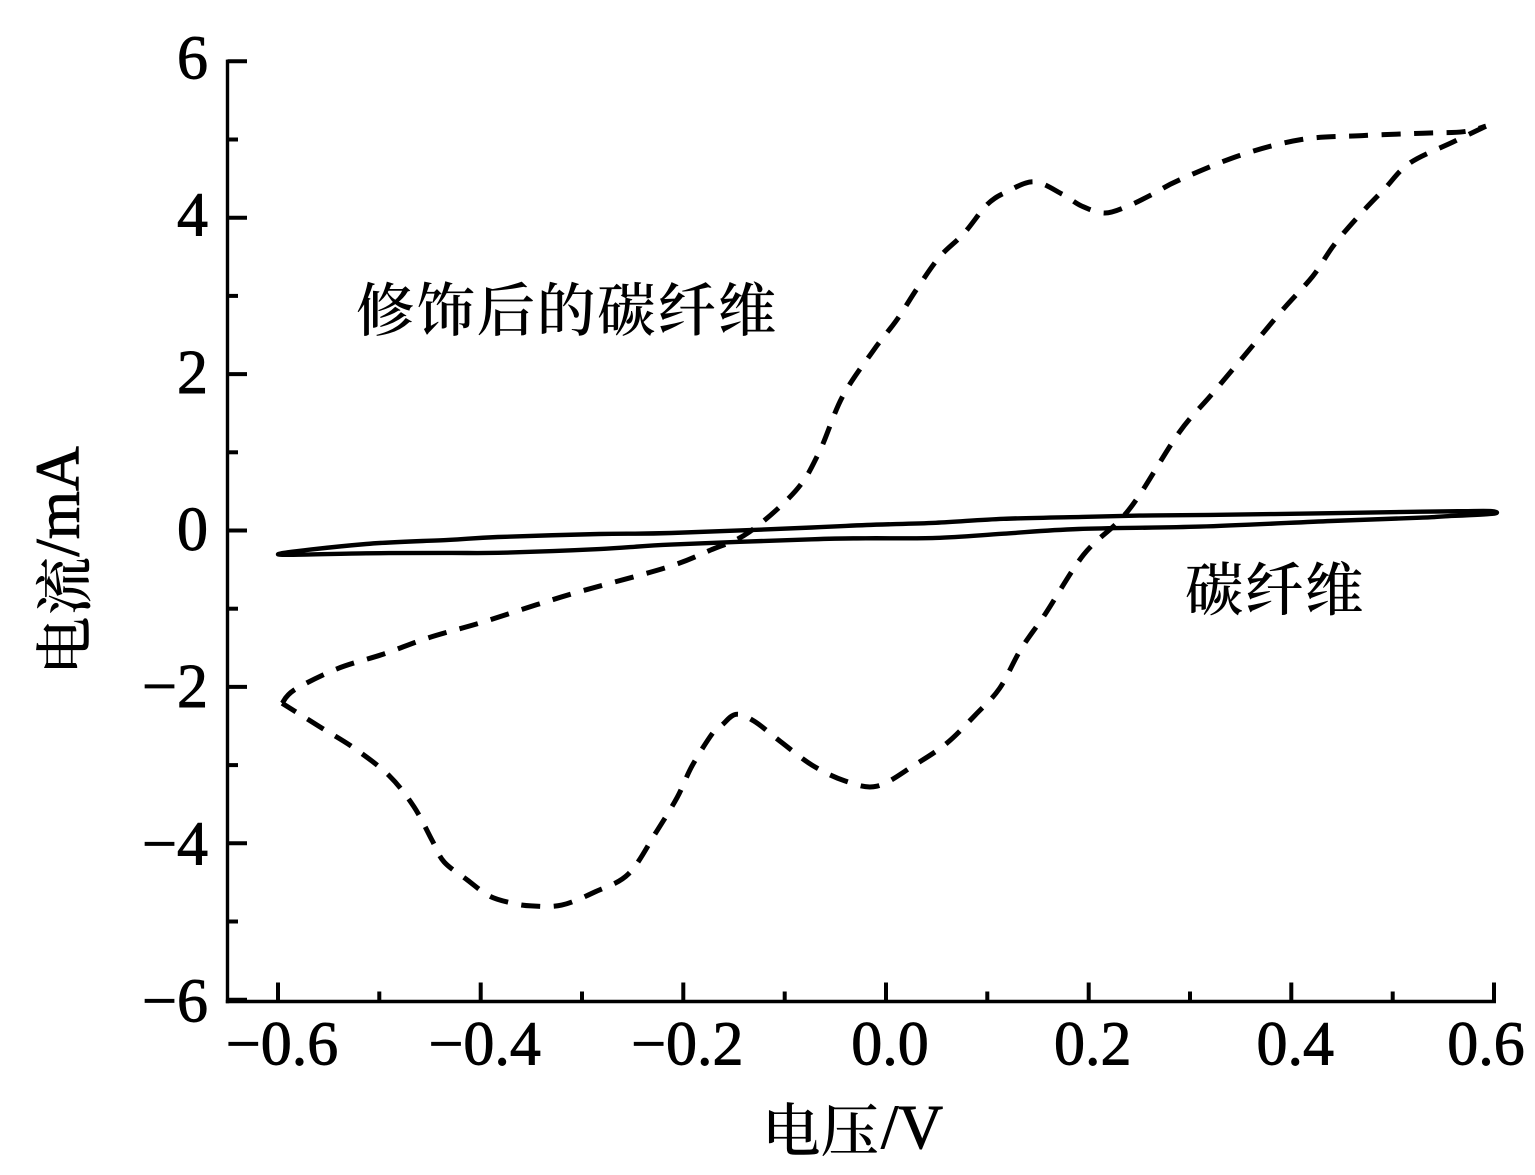 The image size is (1535, 1175). What do you see at coordinates (192, 530) in the screenshot?
I see `svg-text: 0` at bounding box center [192, 530].